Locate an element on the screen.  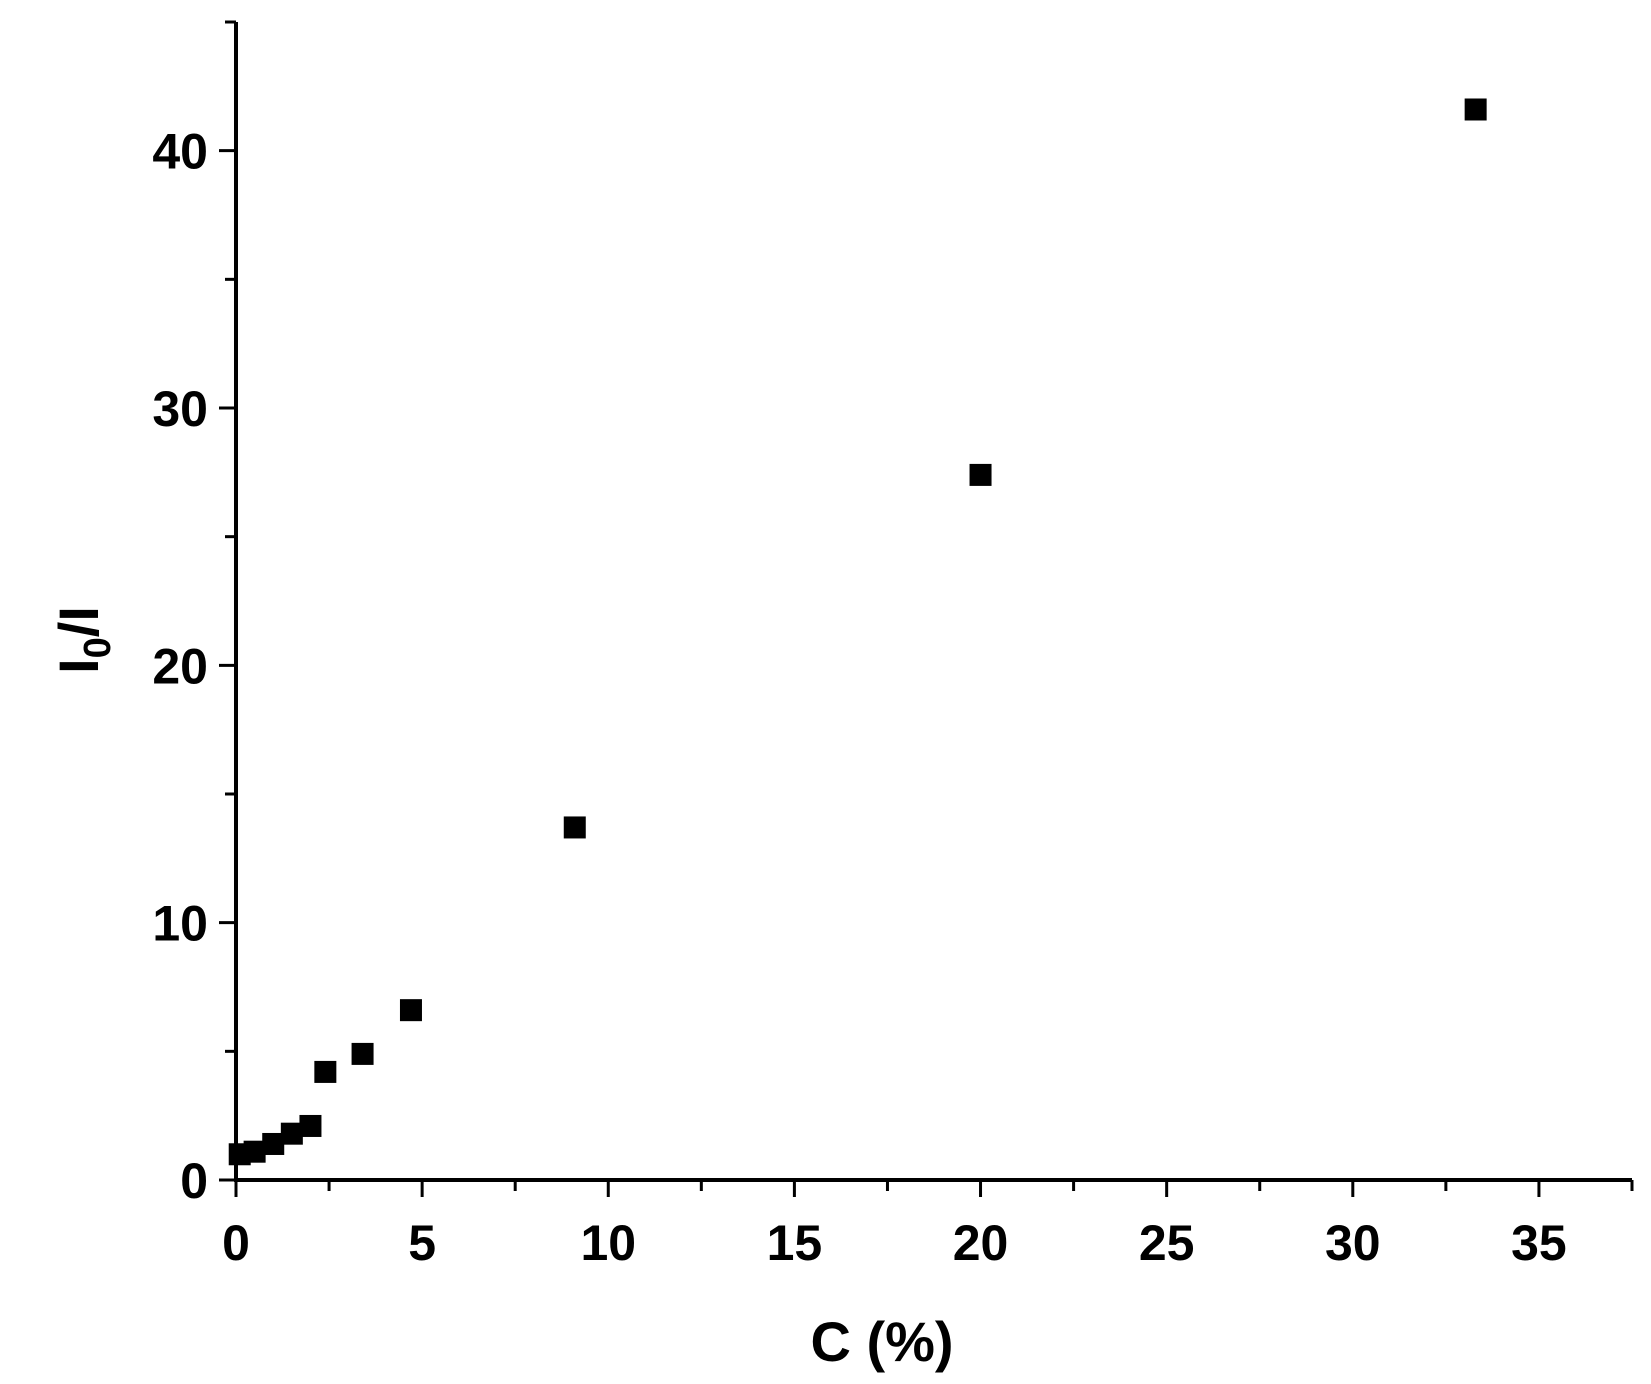
y-tick-label: 30 is located at coordinates (180, 409).